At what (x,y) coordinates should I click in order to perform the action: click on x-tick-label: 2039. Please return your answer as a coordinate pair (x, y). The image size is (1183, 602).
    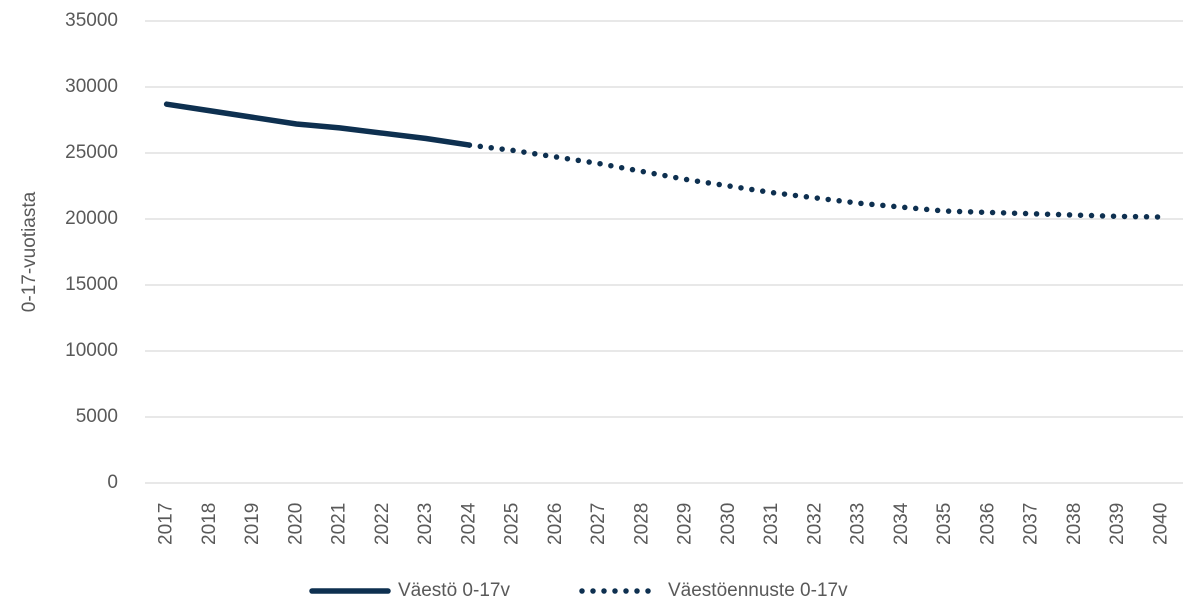
    Looking at the image, I should click on (1117, 524).